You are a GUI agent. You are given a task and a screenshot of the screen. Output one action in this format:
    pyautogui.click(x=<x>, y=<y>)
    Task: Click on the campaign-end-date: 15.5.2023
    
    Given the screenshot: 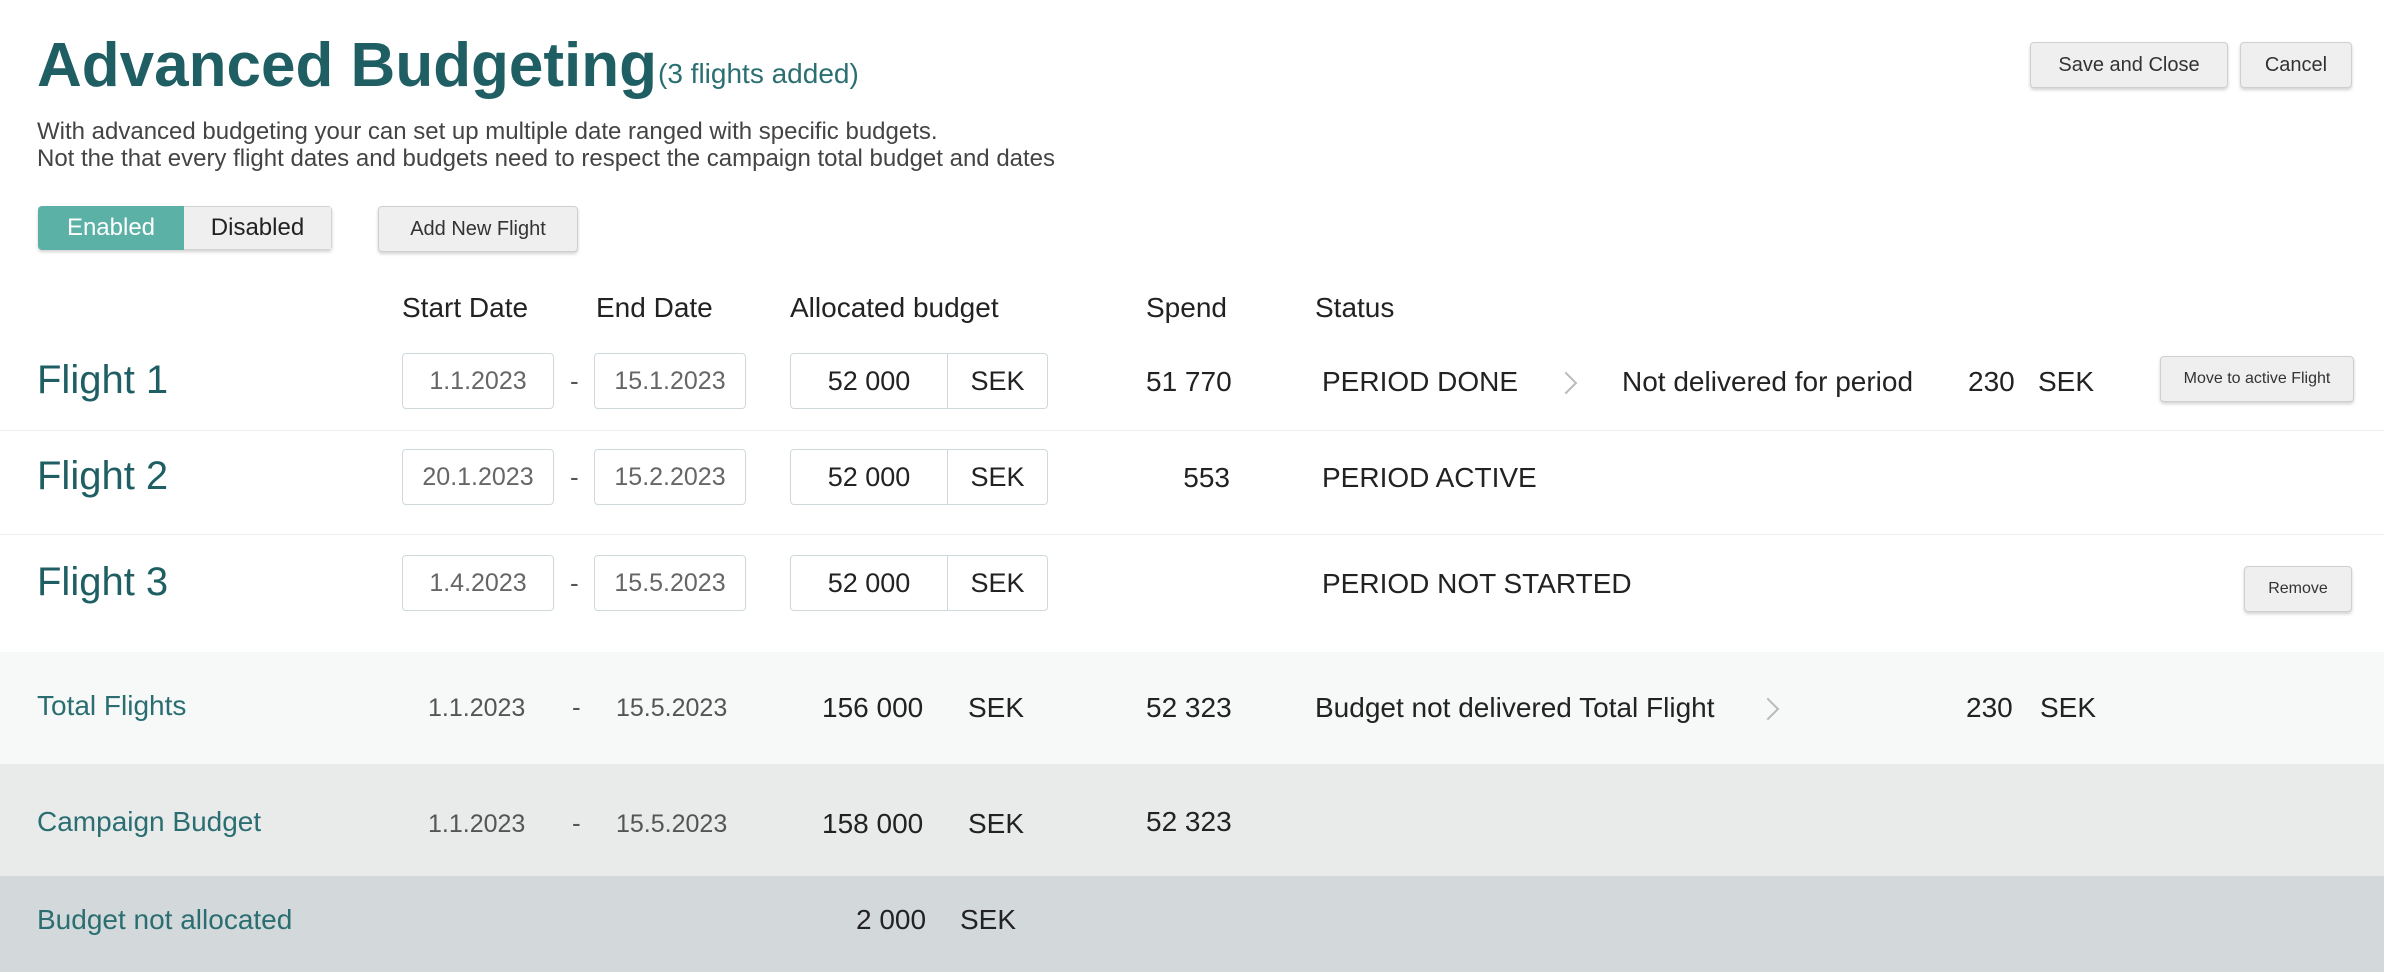 What is the action you would take?
    pyautogui.click(x=672, y=824)
    